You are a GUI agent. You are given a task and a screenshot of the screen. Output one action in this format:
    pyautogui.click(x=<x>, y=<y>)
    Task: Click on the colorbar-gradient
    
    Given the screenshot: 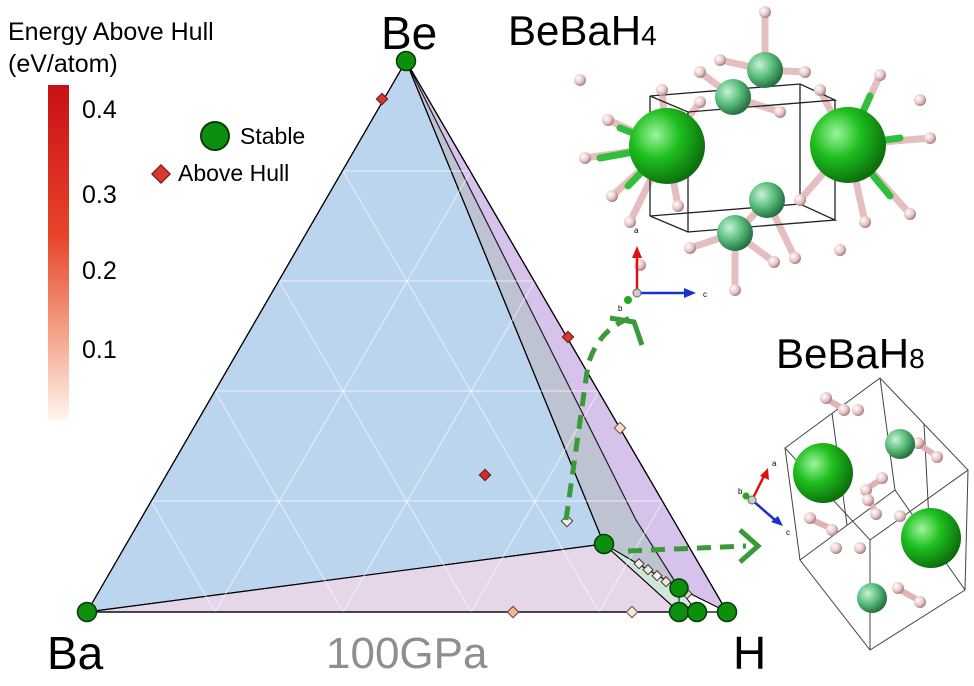 What is the action you would take?
    pyautogui.click(x=58, y=252)
    